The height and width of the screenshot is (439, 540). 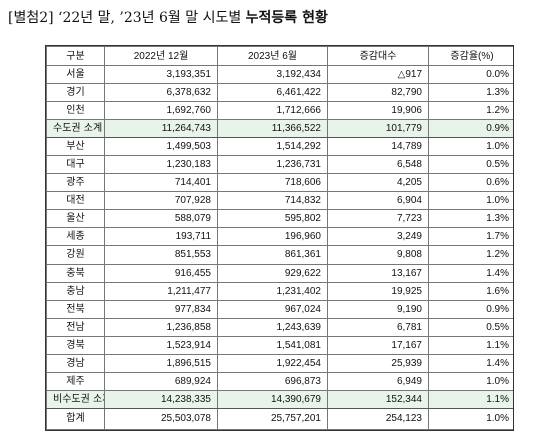 I want to click on dec-2022-cell: 1,230,183, so click(x=161, y=165).